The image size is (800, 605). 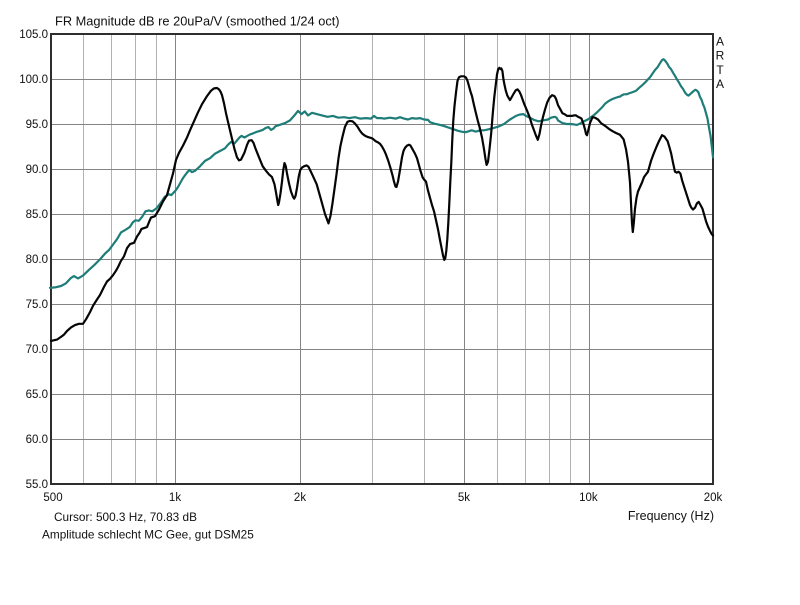 What do you see at coordinates (37, 125) in the screenshot?
I see `svg-text: 95.0` at bounding box center [37, 125].